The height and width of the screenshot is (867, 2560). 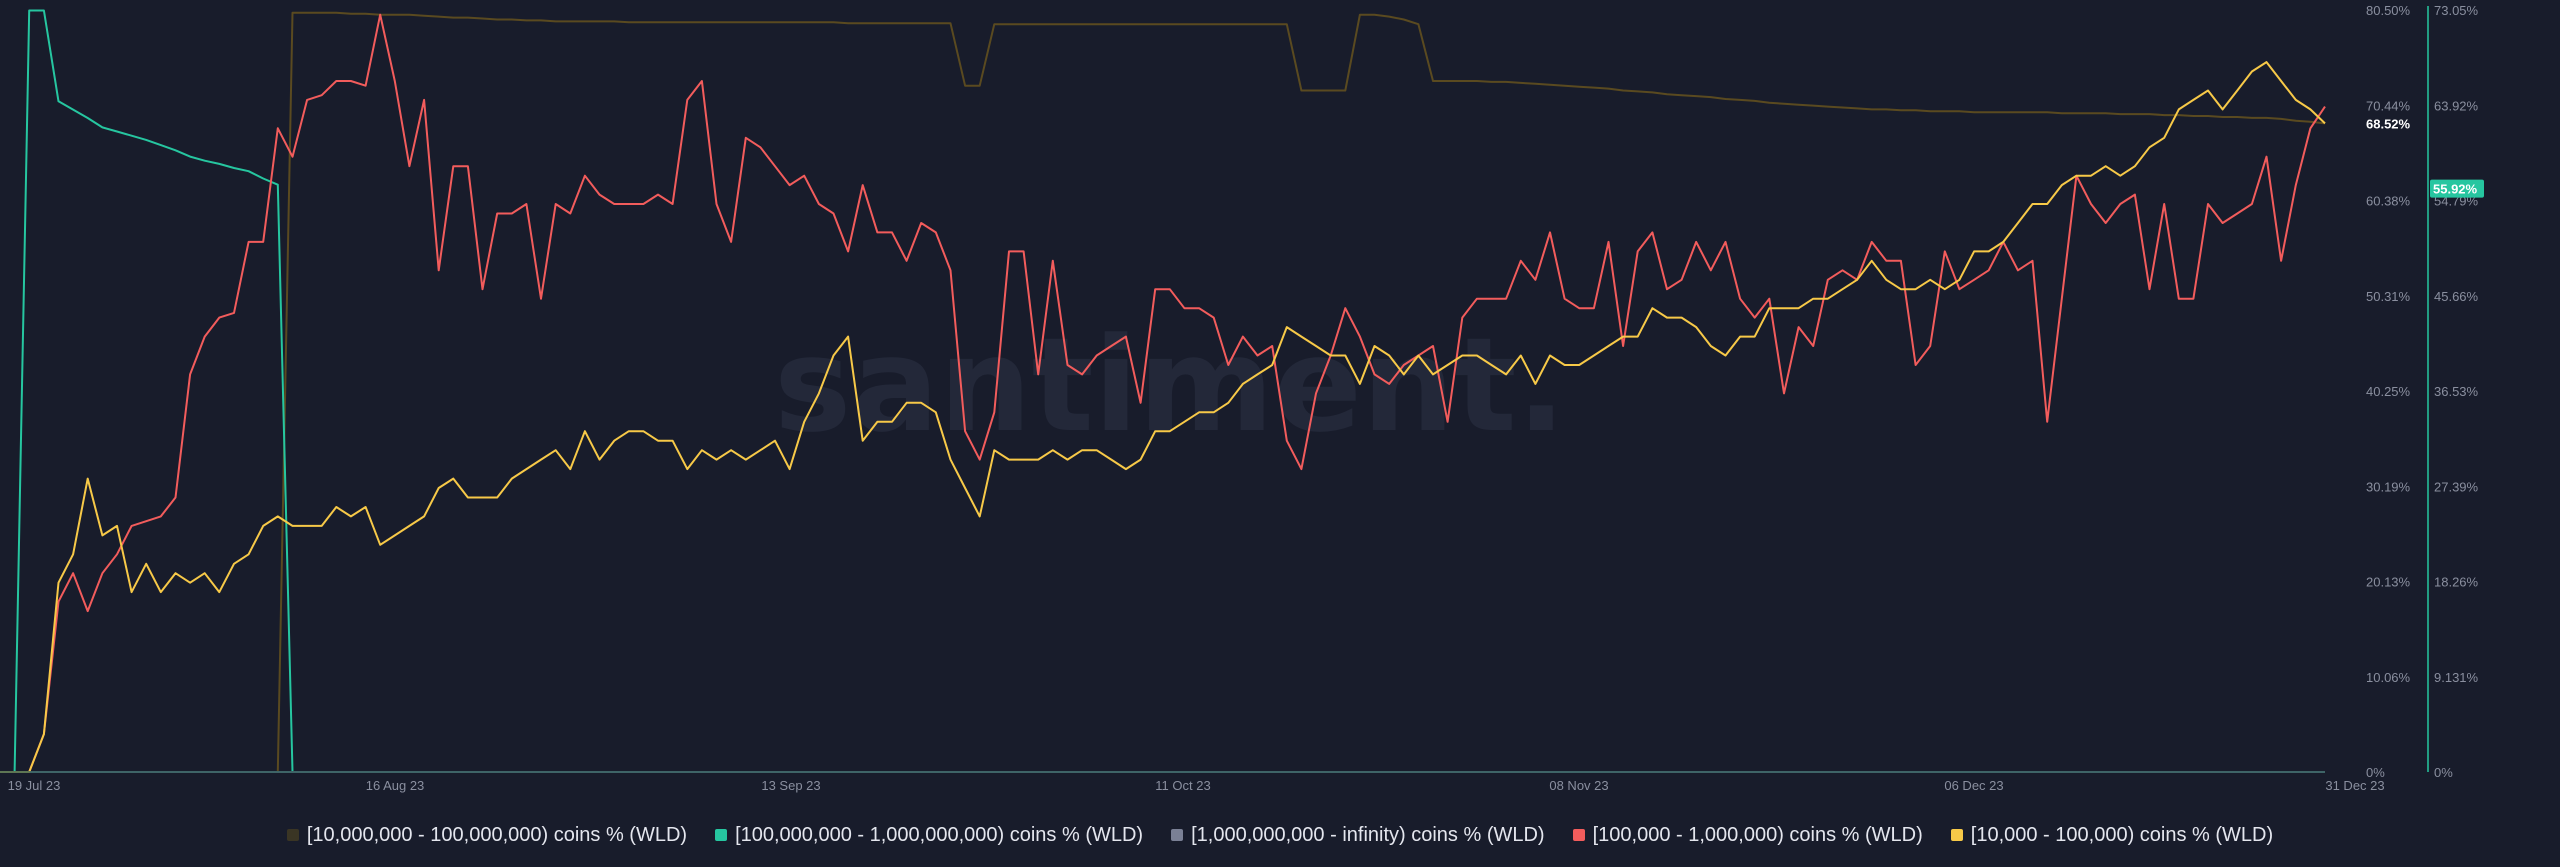 What do you see at coordinates (2354, 785) in the screenshot?
I see `x-tick-label: 31 Dec 23` at bounding box center [2354, 785].